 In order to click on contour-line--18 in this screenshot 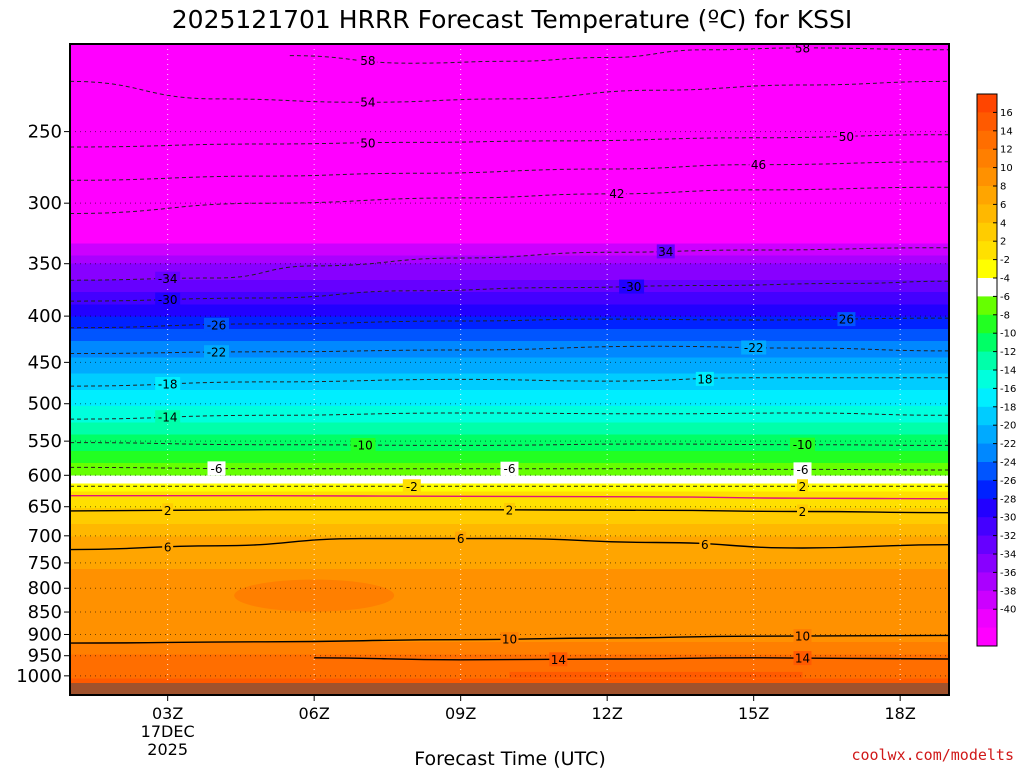, I will do `click(509, 382)`.